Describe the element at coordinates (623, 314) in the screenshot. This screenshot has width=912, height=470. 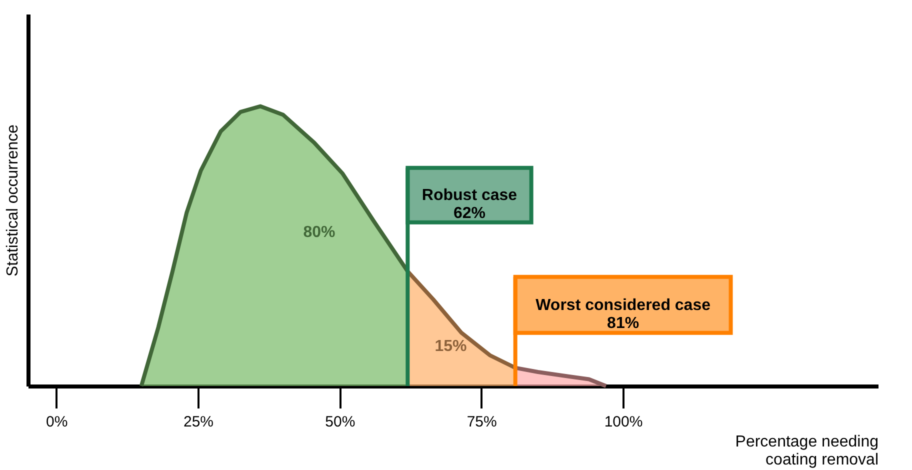
I see `ref-line-label: Worst considered case 81%` at that location.